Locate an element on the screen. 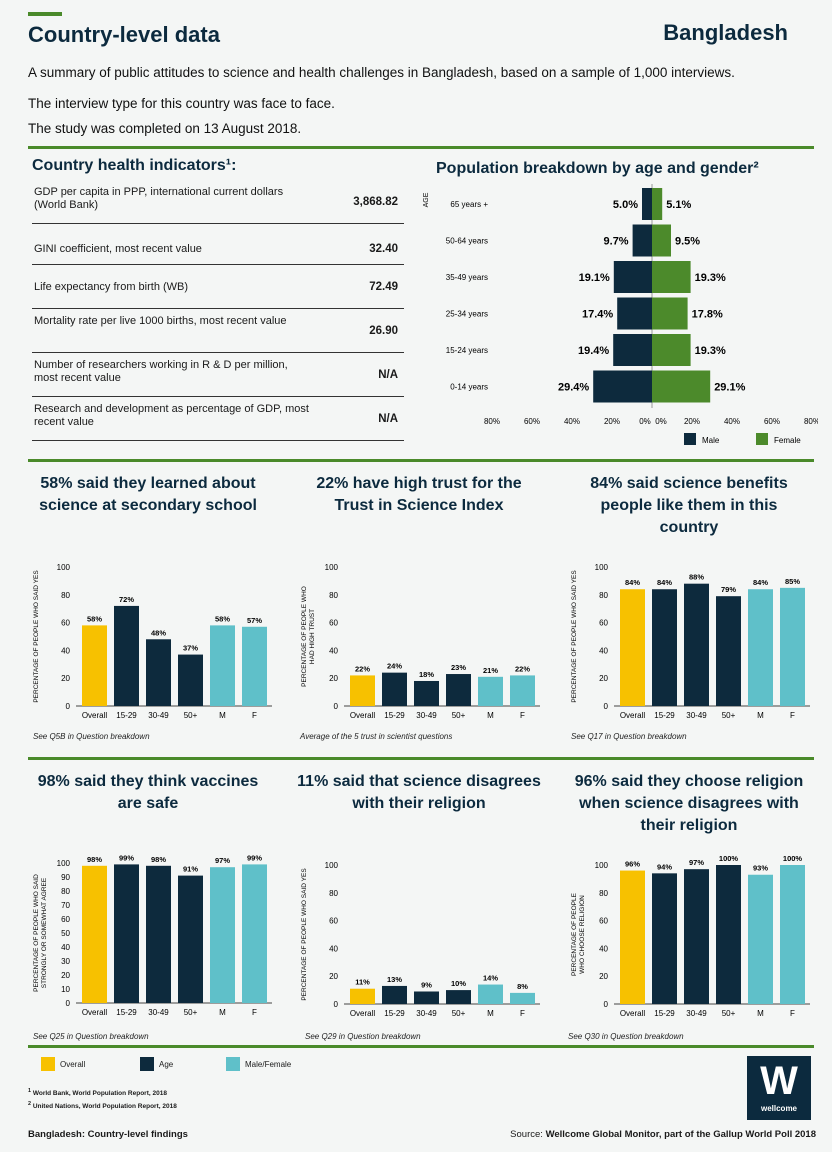 This screenshot has width=832, height=1152. indicator-value: N/A is located at coordinates (388, 419).